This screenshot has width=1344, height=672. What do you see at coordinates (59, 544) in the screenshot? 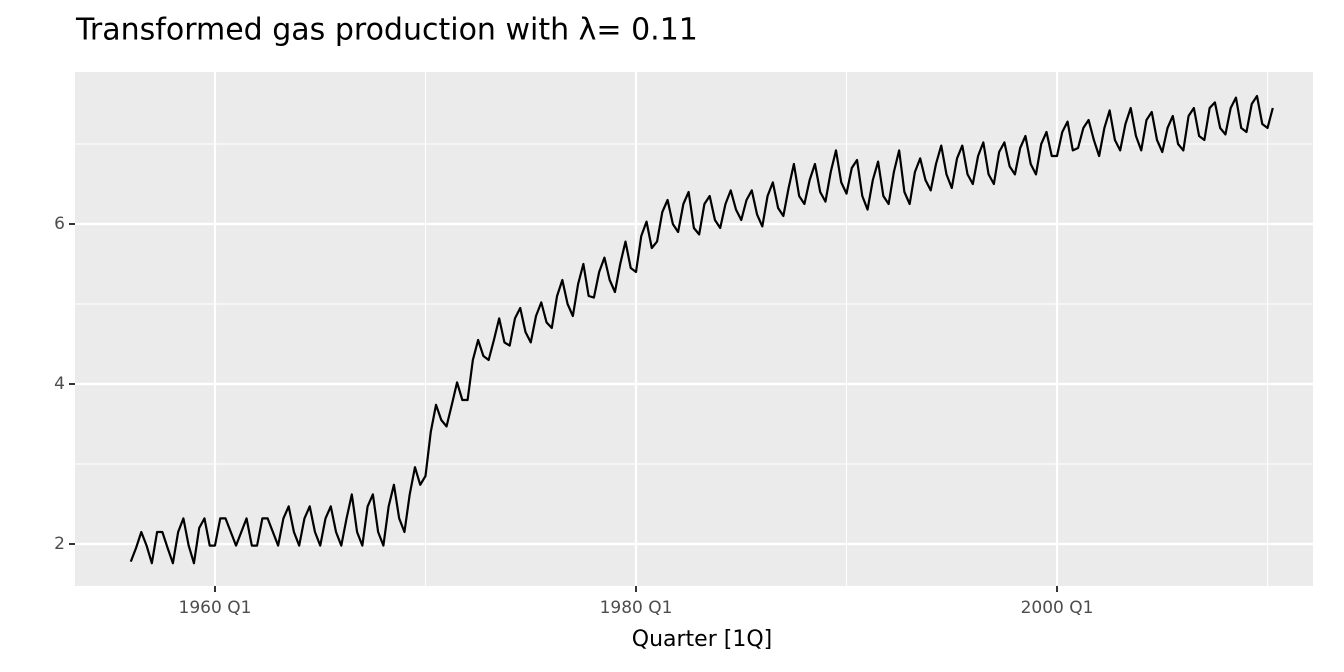
I see `y-tick-label: 2` at bounding box center [59, 544].